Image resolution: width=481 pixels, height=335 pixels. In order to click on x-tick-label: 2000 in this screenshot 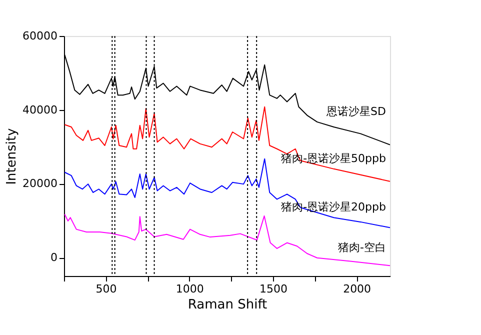, I will do `click(357, 289)`.